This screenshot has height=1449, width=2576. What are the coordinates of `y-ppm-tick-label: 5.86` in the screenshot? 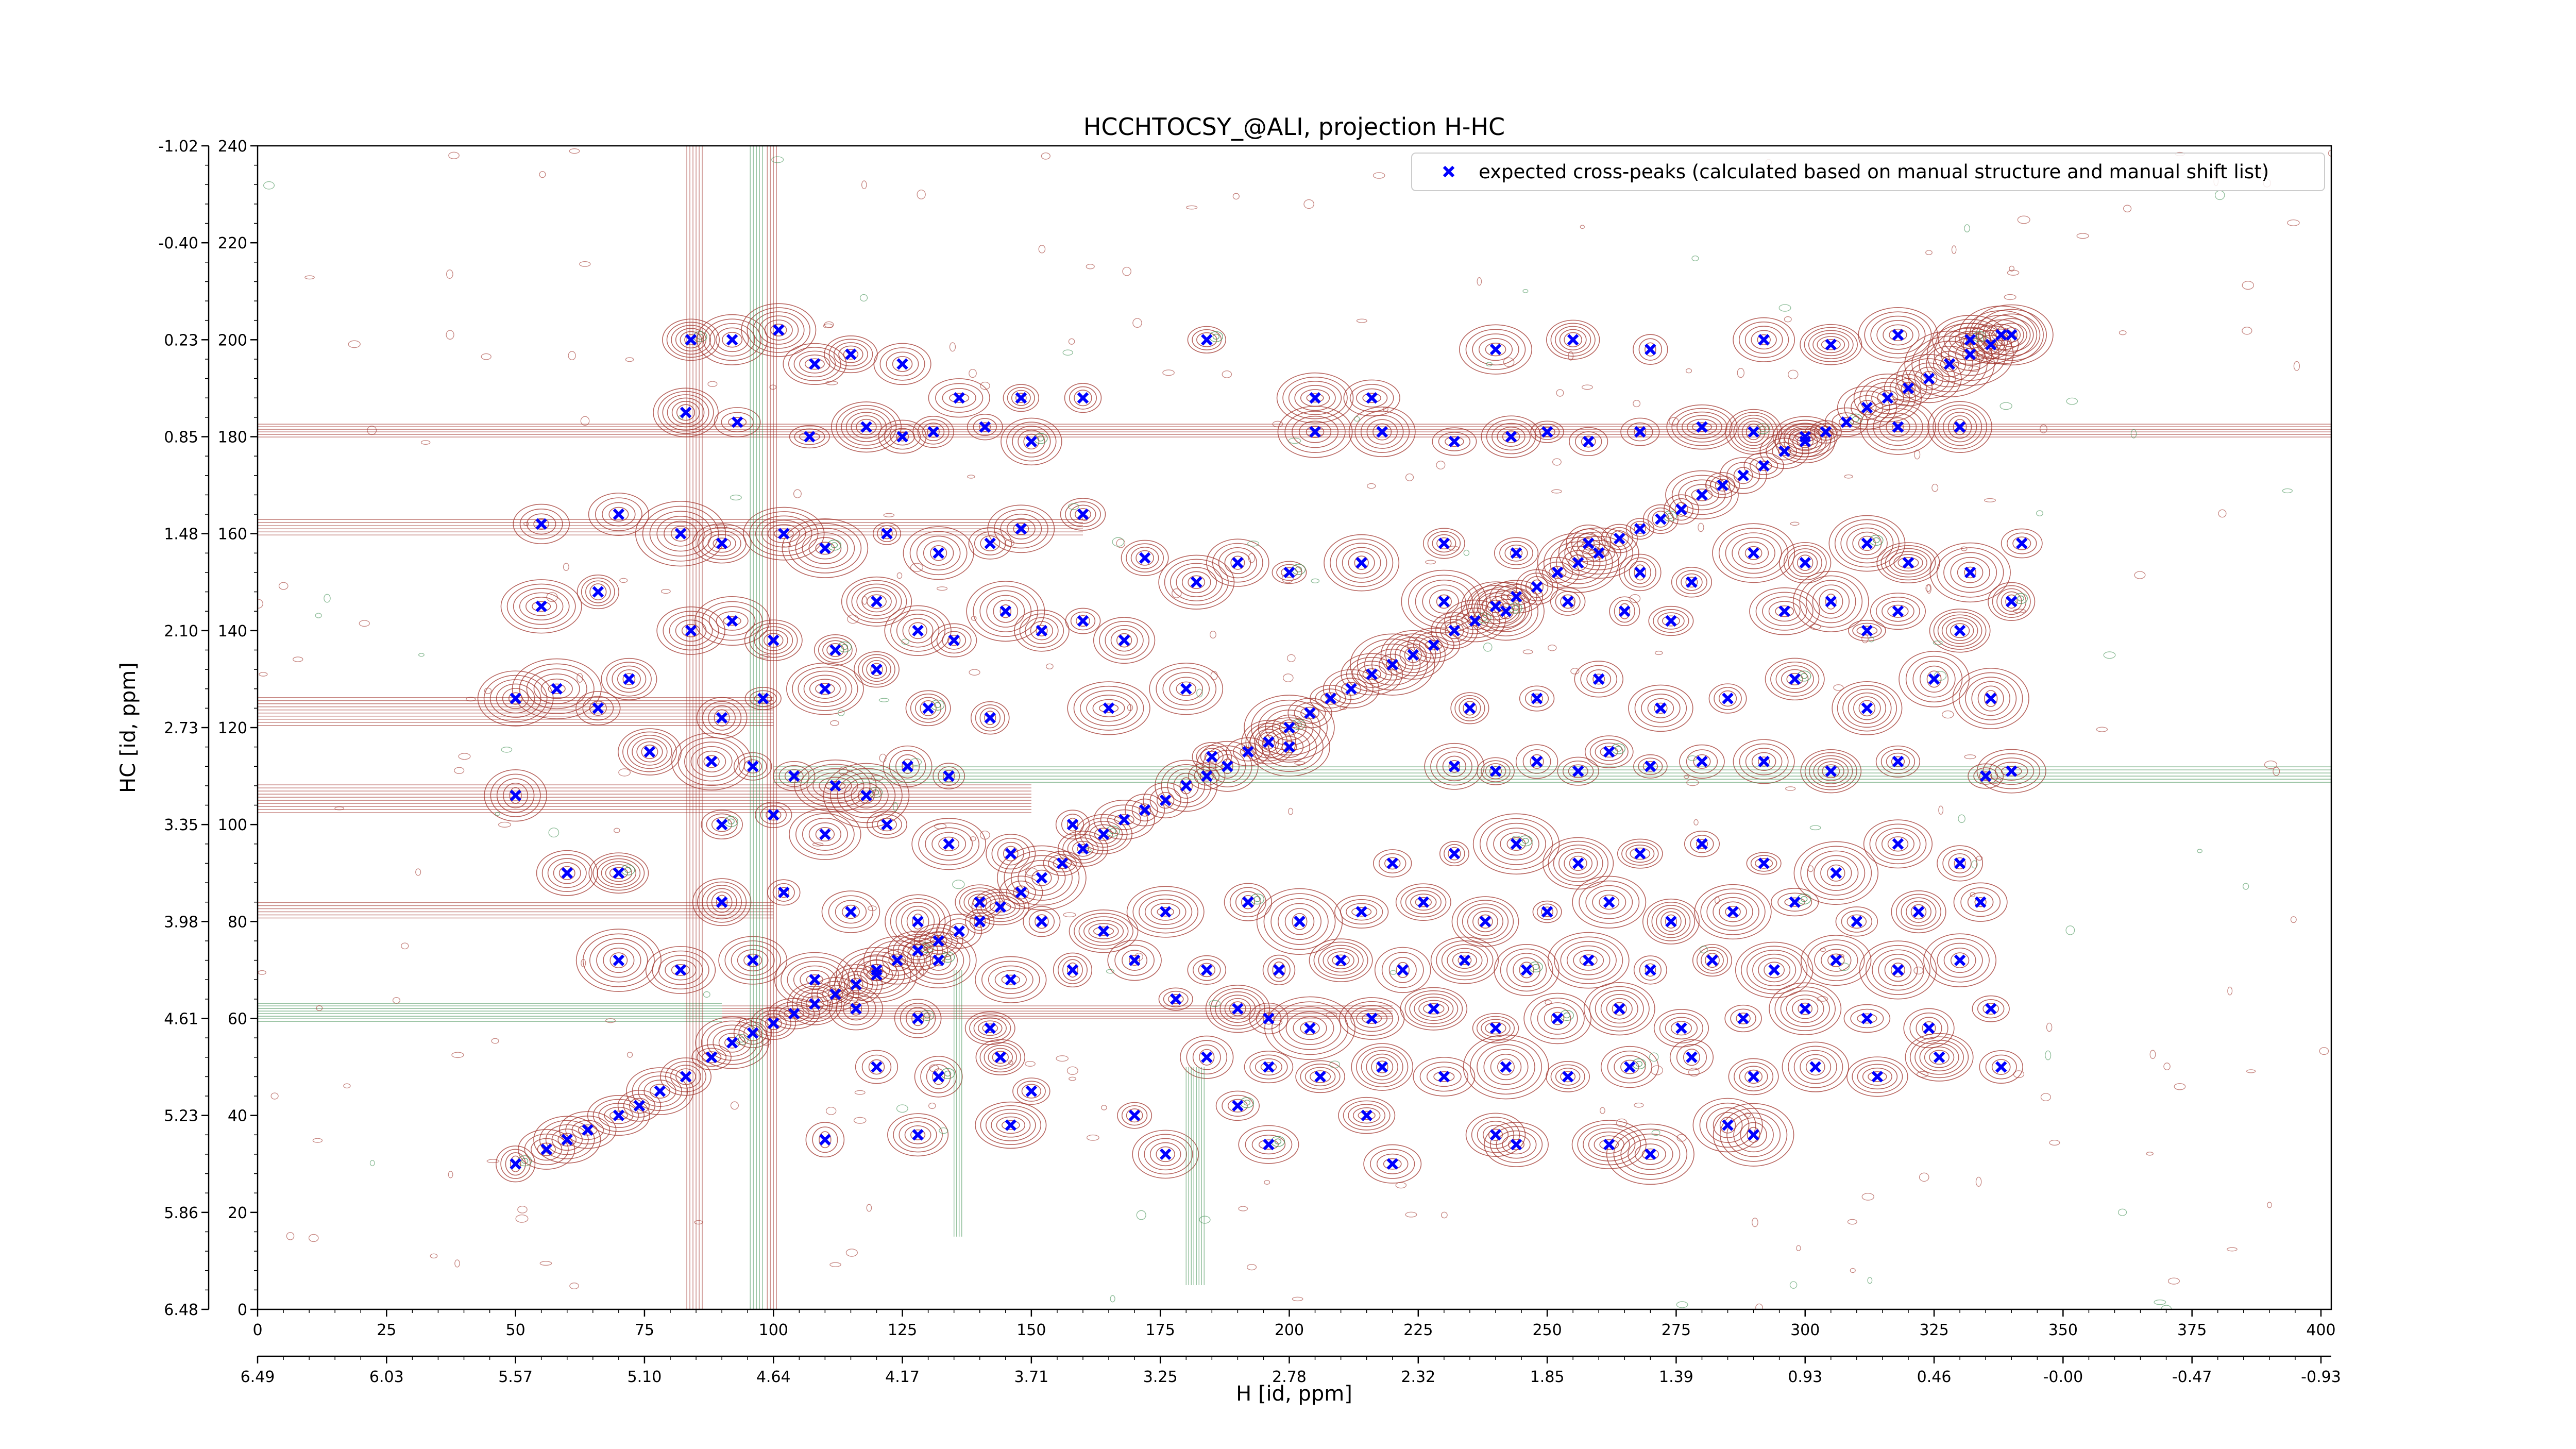 It's located at (181, 1213).